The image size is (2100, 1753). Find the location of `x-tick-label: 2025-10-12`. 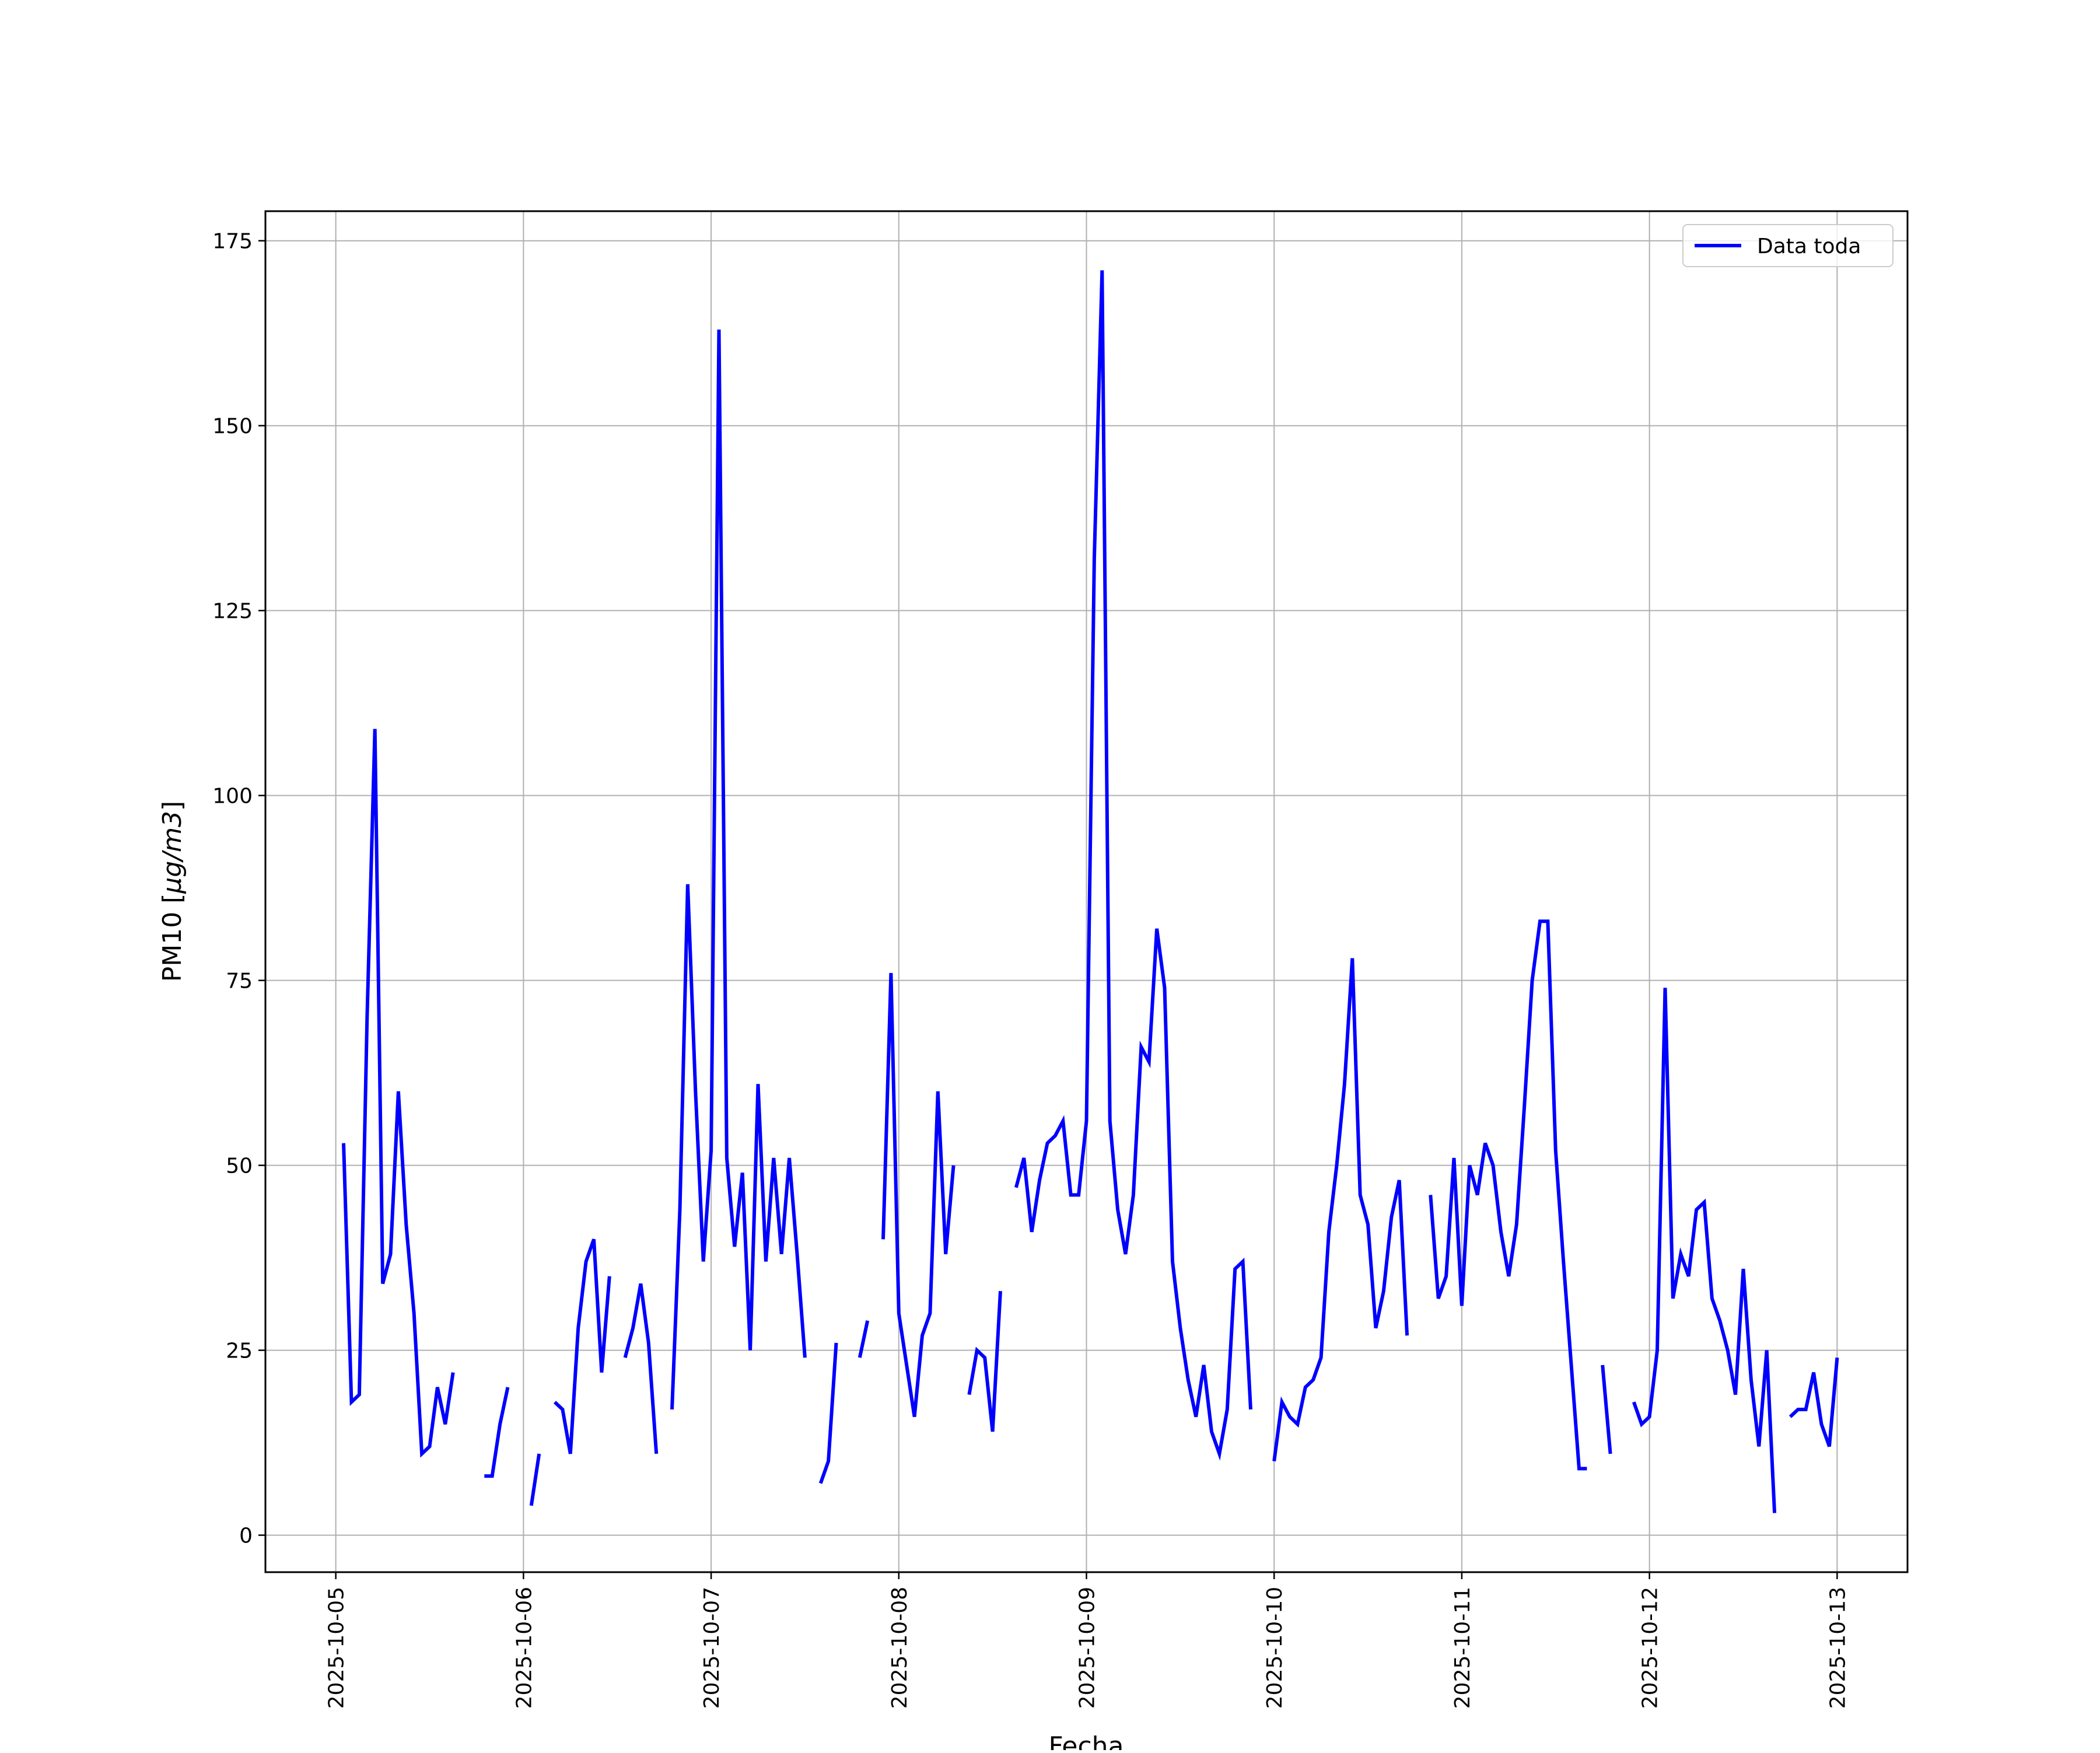

x-tick-label: 2025-10-12 is located at coordinates (1650, 1648).